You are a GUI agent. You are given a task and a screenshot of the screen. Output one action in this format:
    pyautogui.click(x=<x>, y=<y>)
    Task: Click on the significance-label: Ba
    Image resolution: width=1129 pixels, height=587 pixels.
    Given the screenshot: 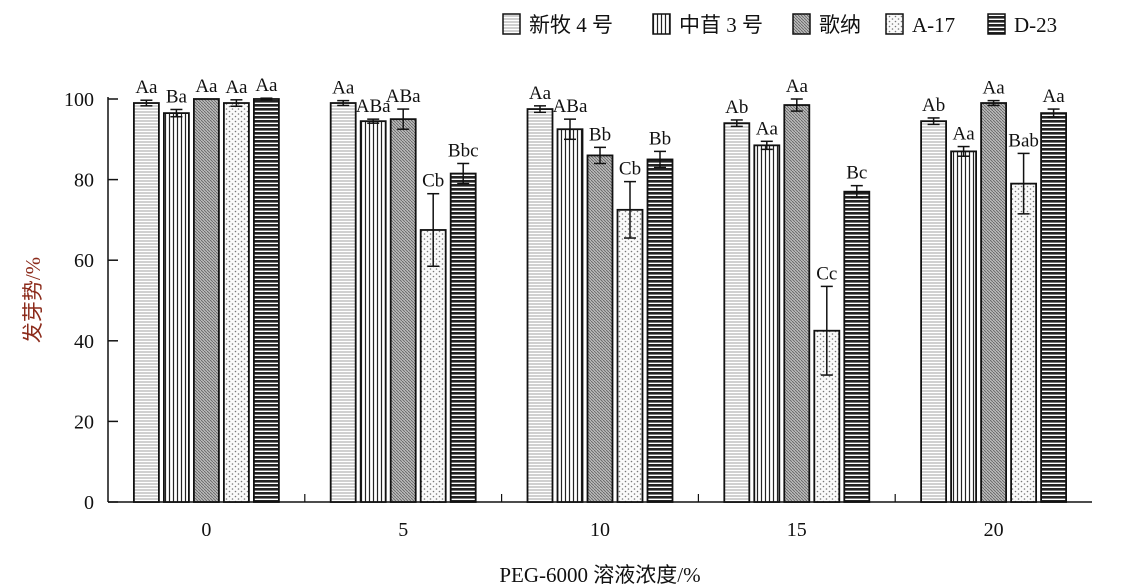 What is the action you would take?
    pyautogui.click(x=177, y=96)
    